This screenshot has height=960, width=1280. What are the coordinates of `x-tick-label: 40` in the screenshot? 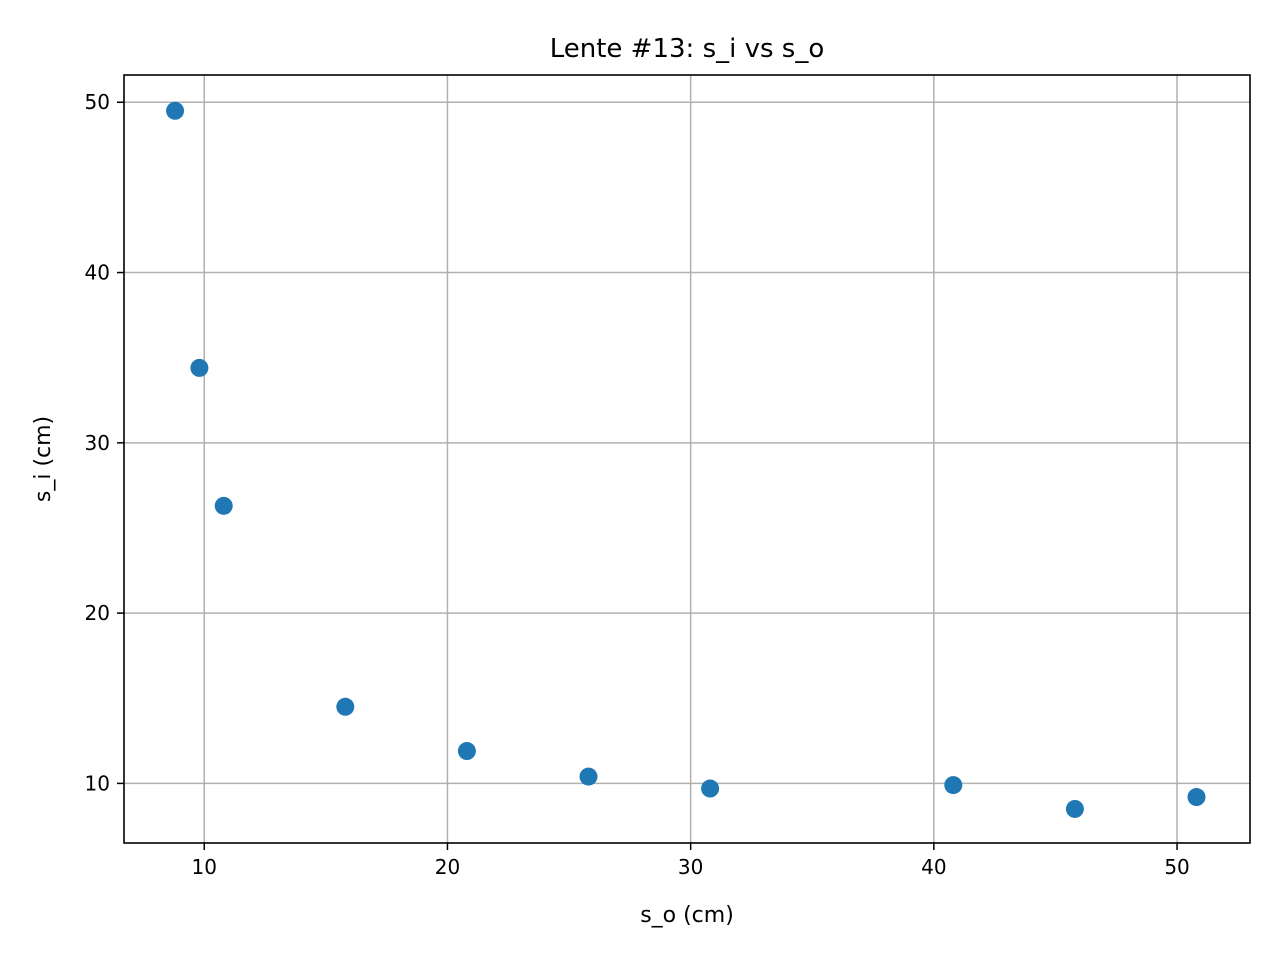 It's located at (933, 867).